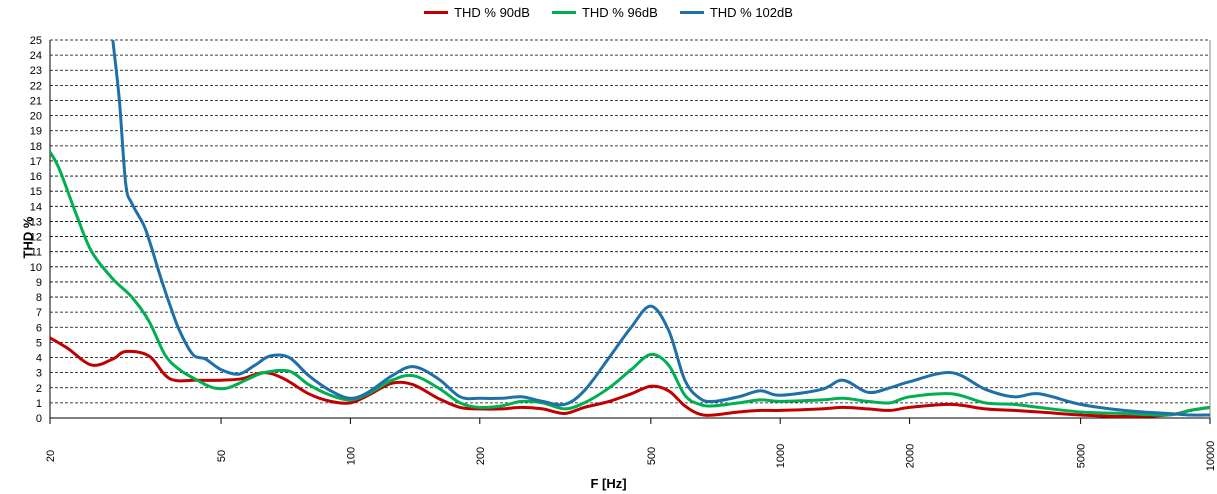  I want to click on legend: THD % 90dB THD % 96dB THD % 102dB, so click(608, 12).